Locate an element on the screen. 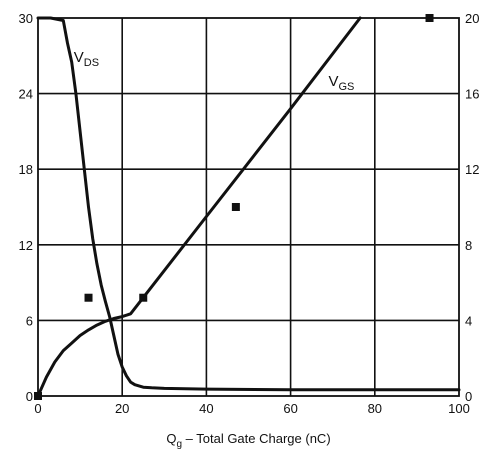  y-left-tick-label: 6 is located at coordinates (29, 320).